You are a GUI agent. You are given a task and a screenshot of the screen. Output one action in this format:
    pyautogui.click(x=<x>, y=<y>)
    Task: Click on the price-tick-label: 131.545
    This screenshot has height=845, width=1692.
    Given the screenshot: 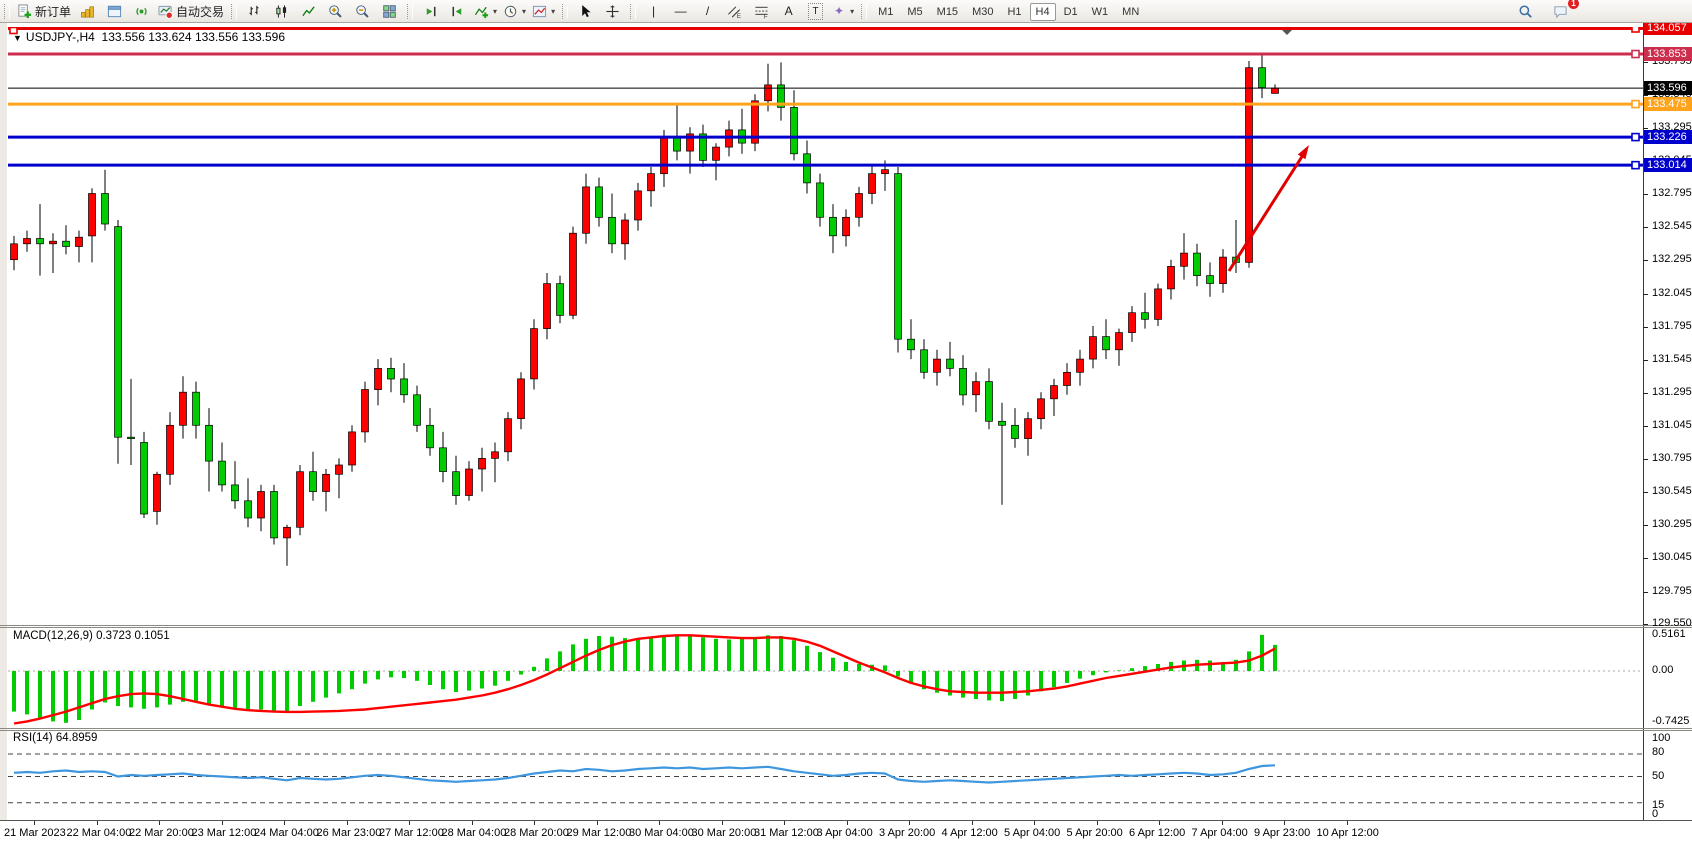 What is the action you would take?
    pyautogui.click(x=1672, y=359)
    